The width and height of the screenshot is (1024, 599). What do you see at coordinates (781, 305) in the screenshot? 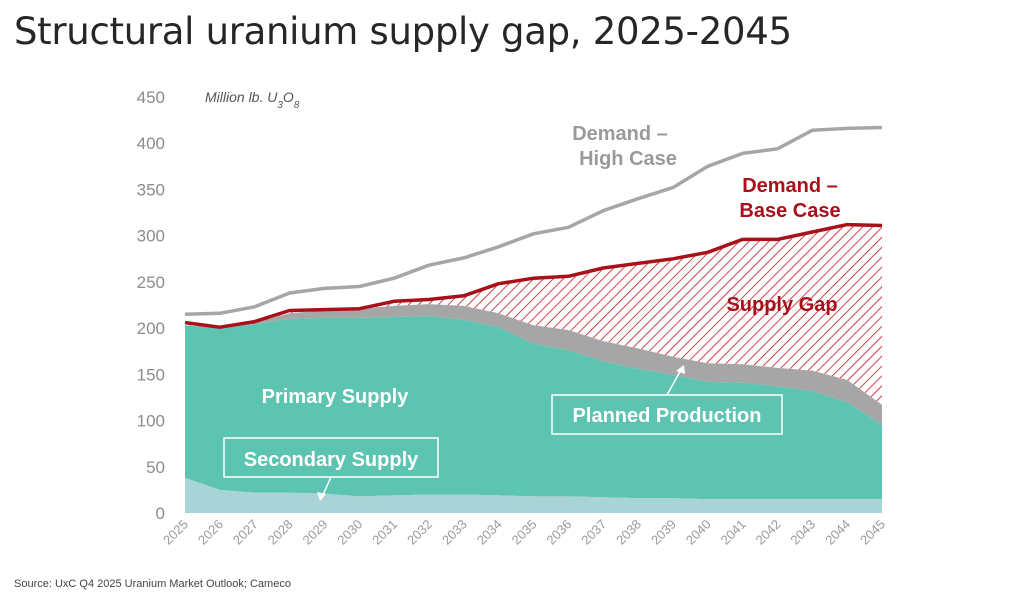
I see `label-supply-gap: Supply Gap` at bounding box center [781, 305].